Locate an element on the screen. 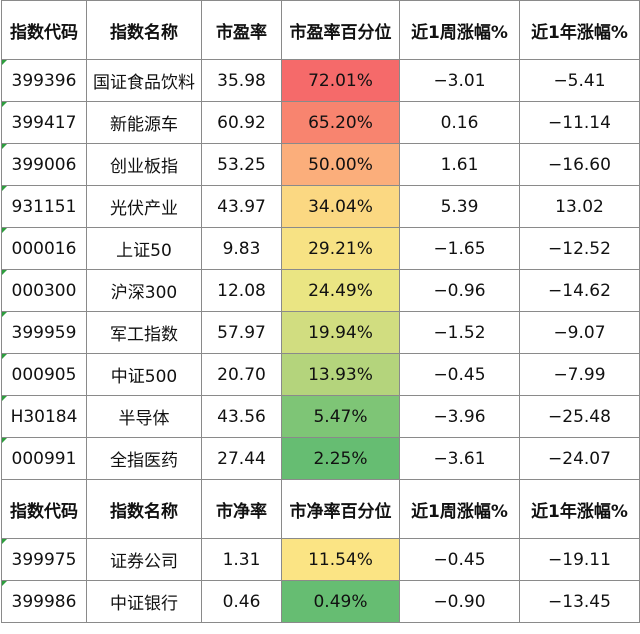  percentile-cell: 19.94% is located at coordinates (340, 332).